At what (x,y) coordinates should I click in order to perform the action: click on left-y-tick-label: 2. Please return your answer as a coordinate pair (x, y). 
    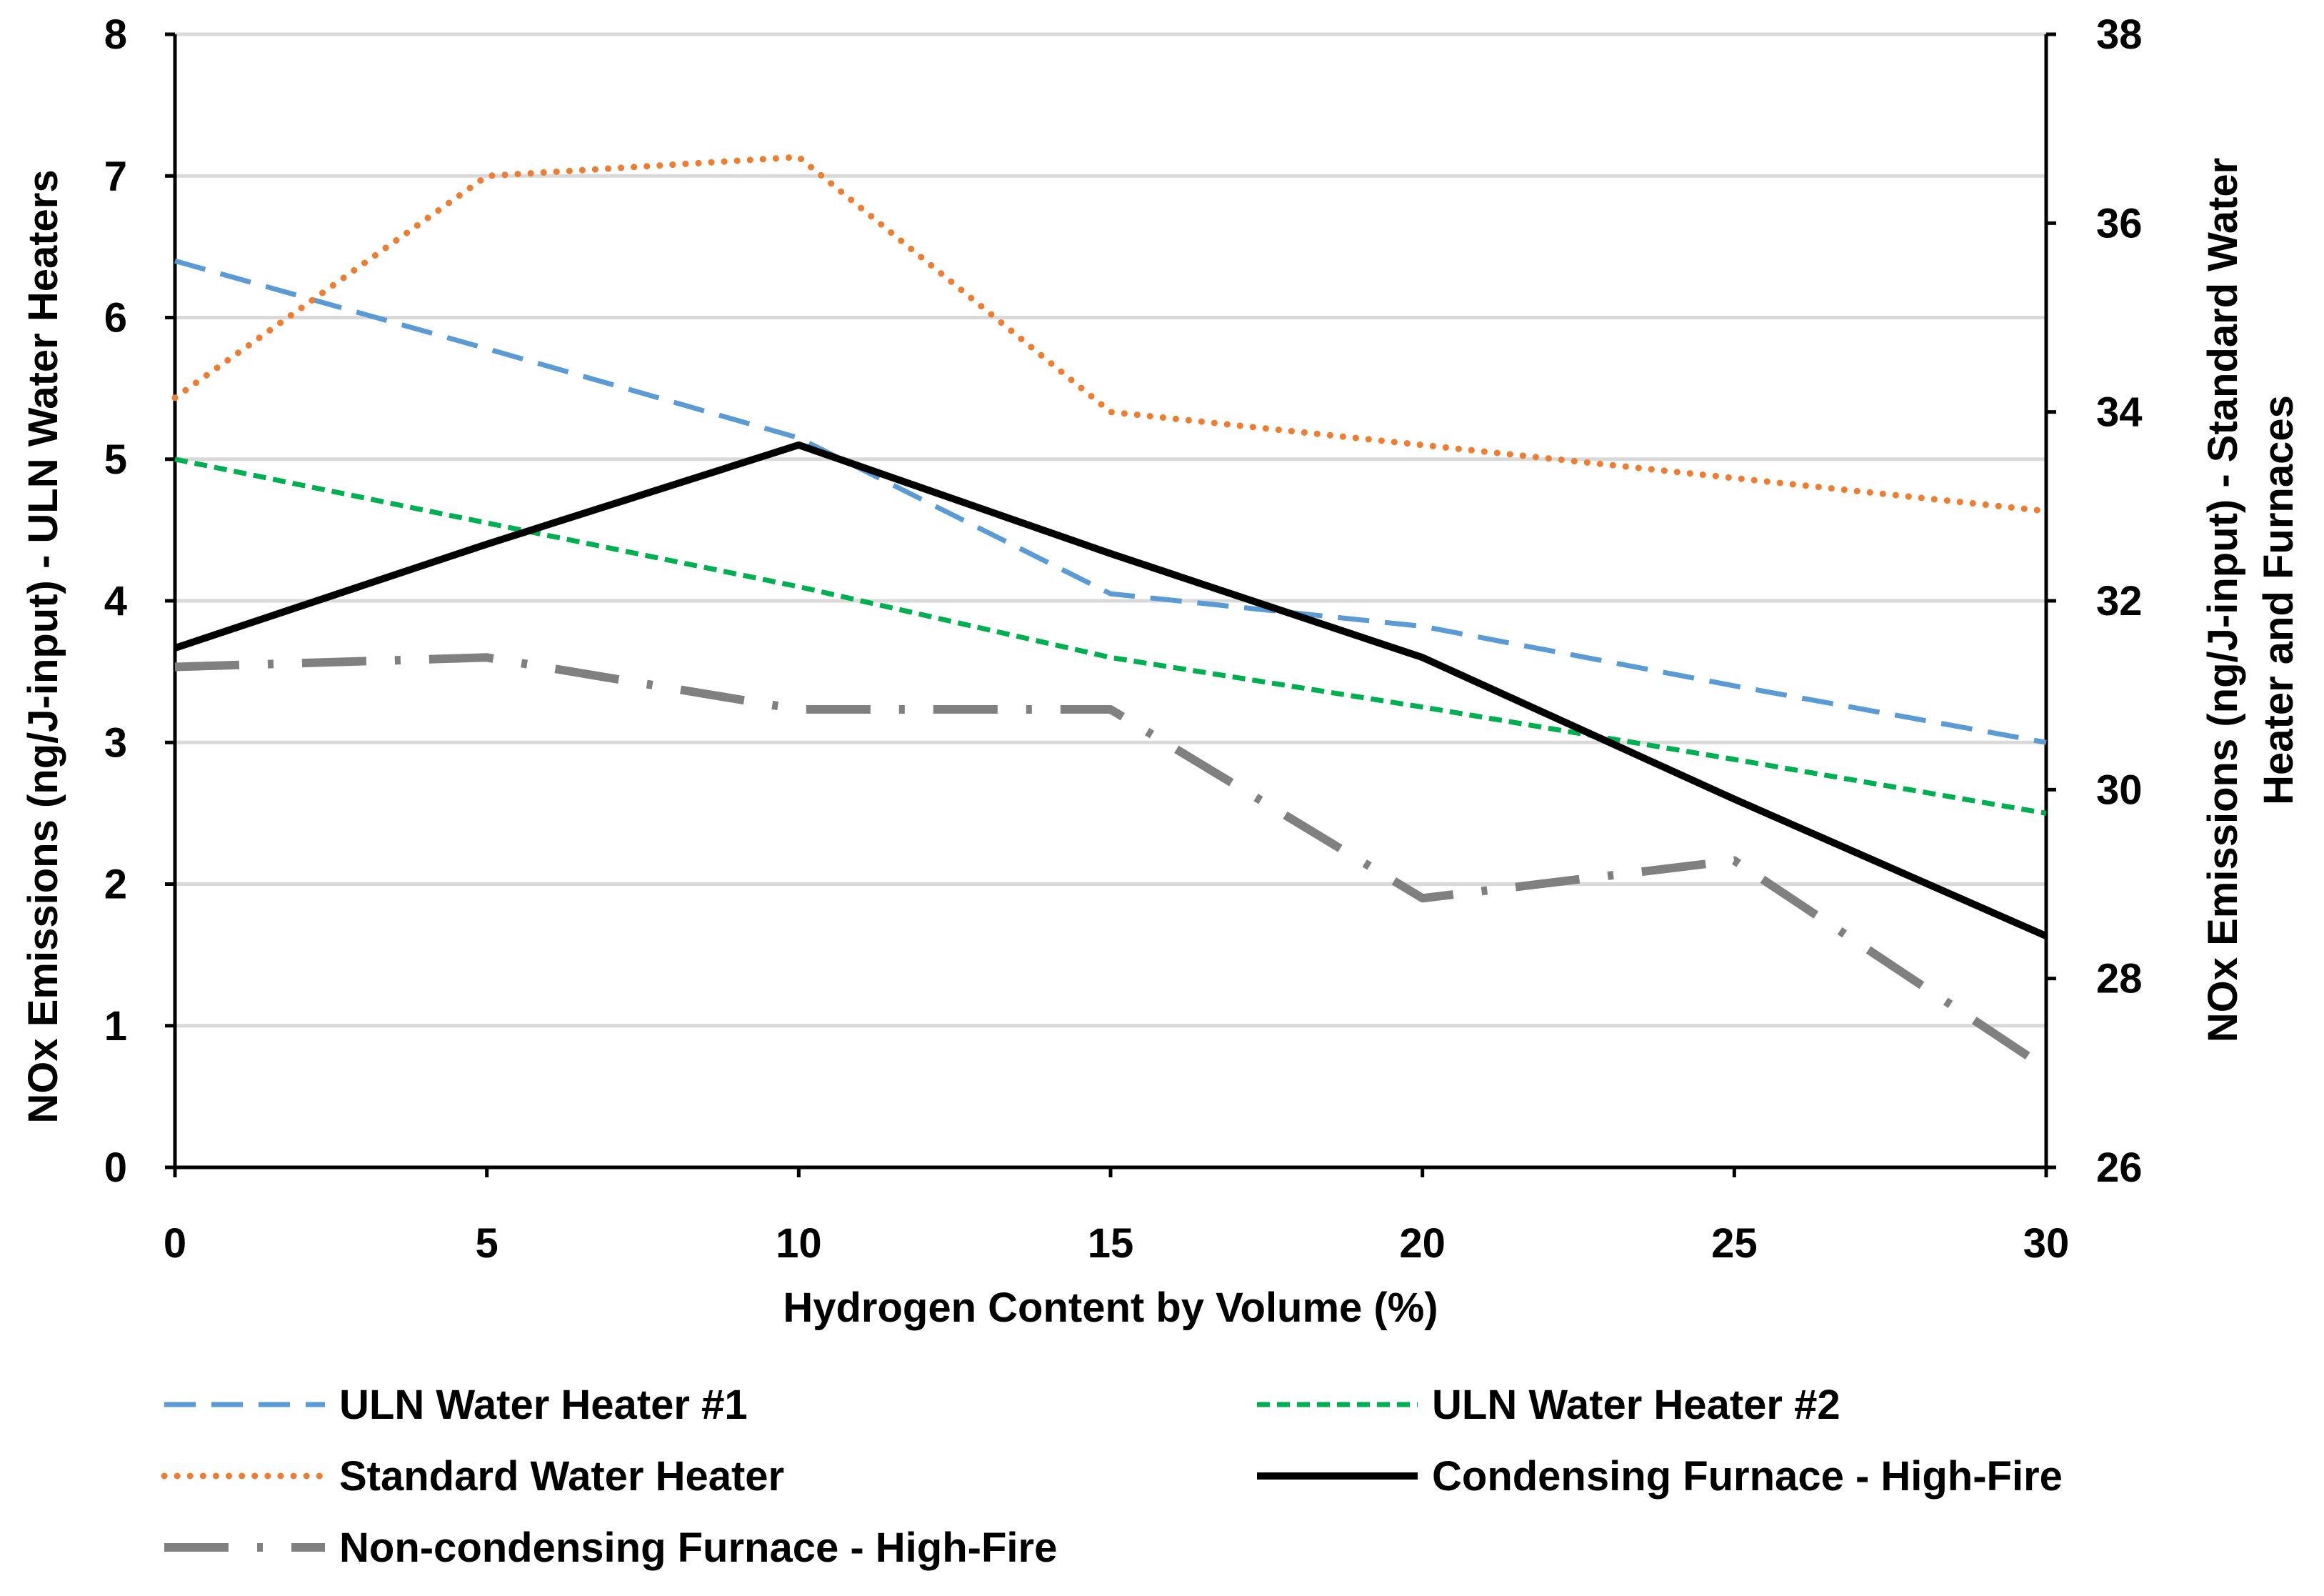
    Looking at the image, I should click on (115, 885).